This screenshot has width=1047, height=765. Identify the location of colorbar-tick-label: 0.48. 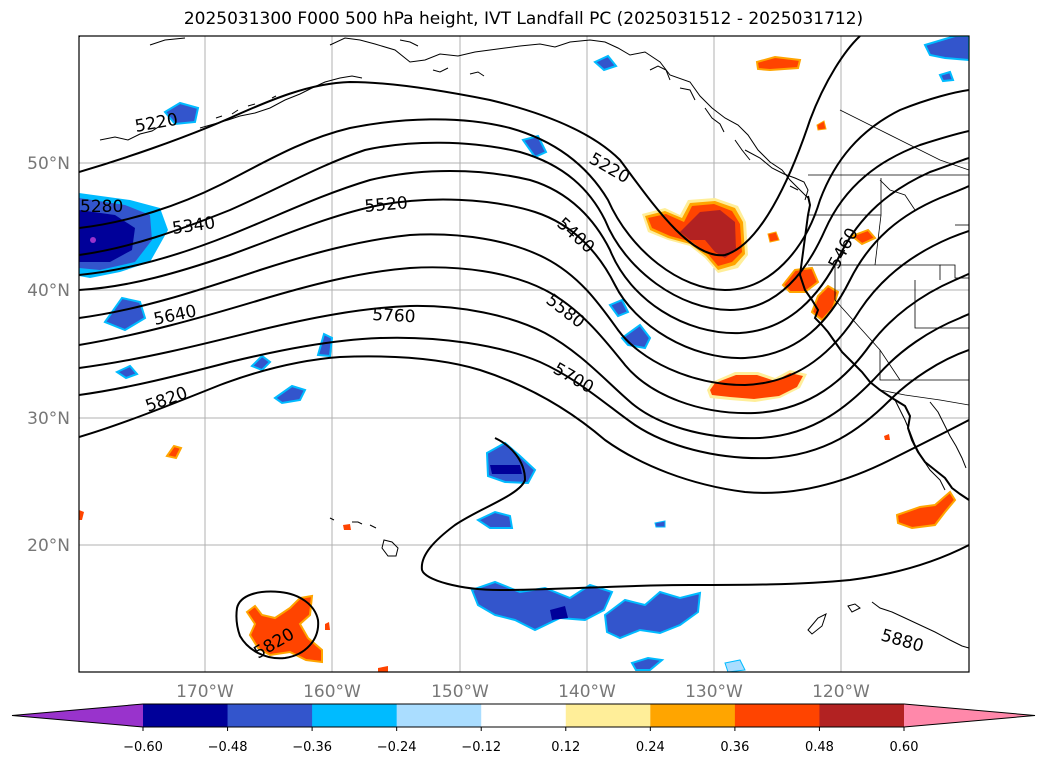
(819, 747).